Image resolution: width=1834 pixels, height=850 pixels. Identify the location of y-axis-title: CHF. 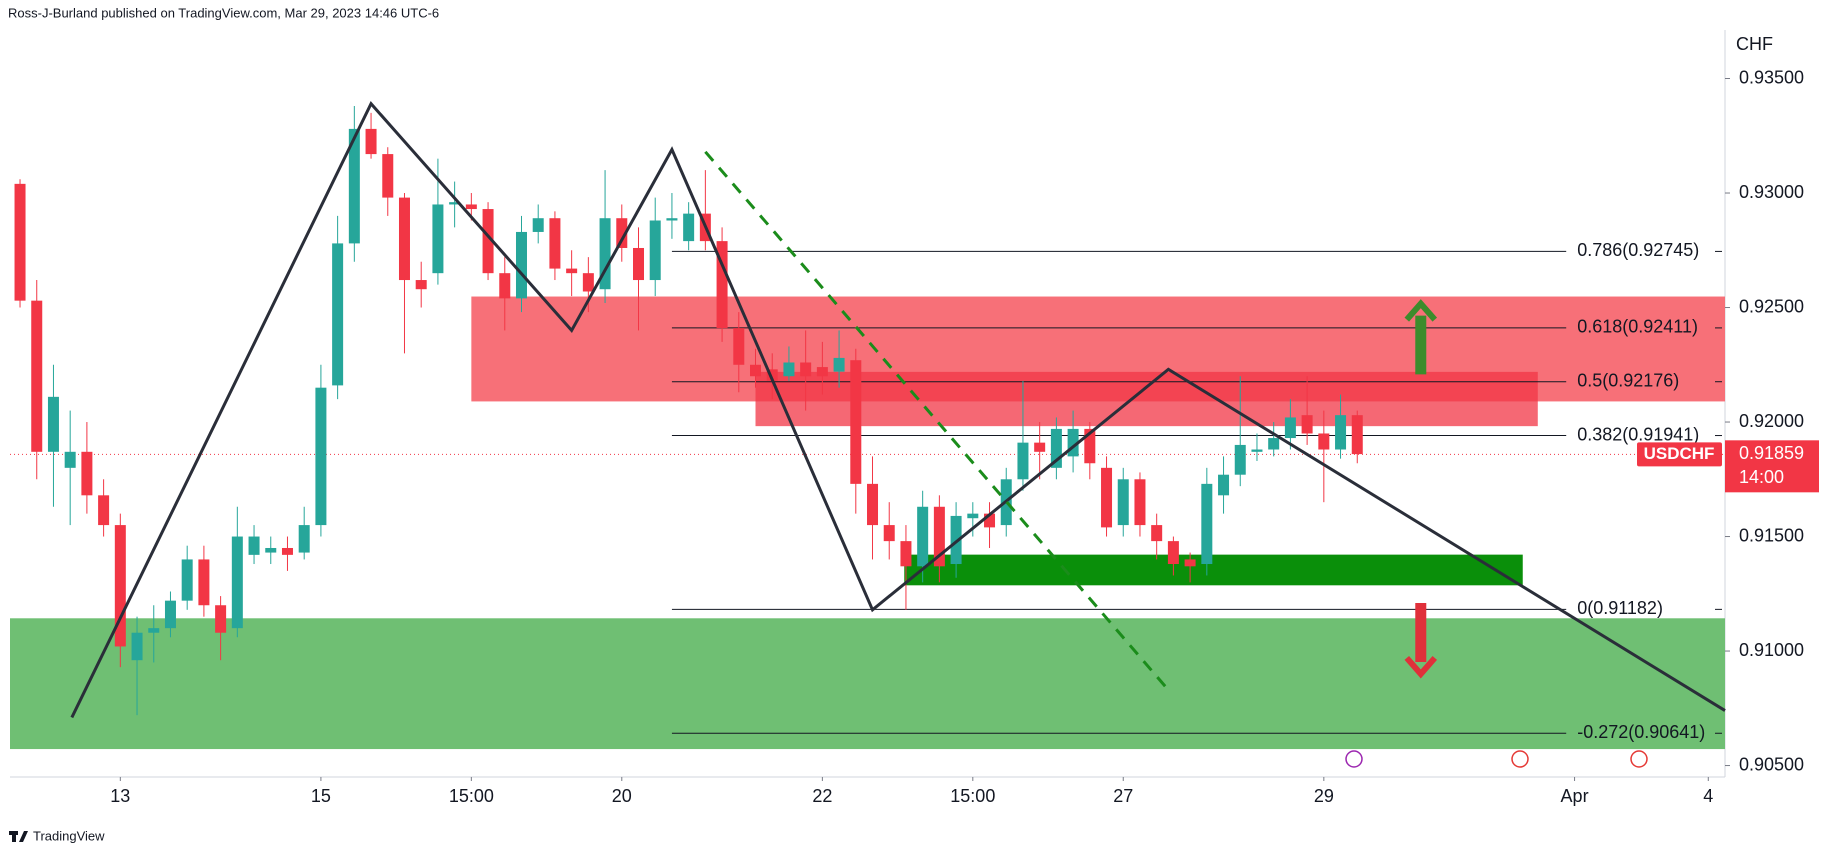
(1754, 44).